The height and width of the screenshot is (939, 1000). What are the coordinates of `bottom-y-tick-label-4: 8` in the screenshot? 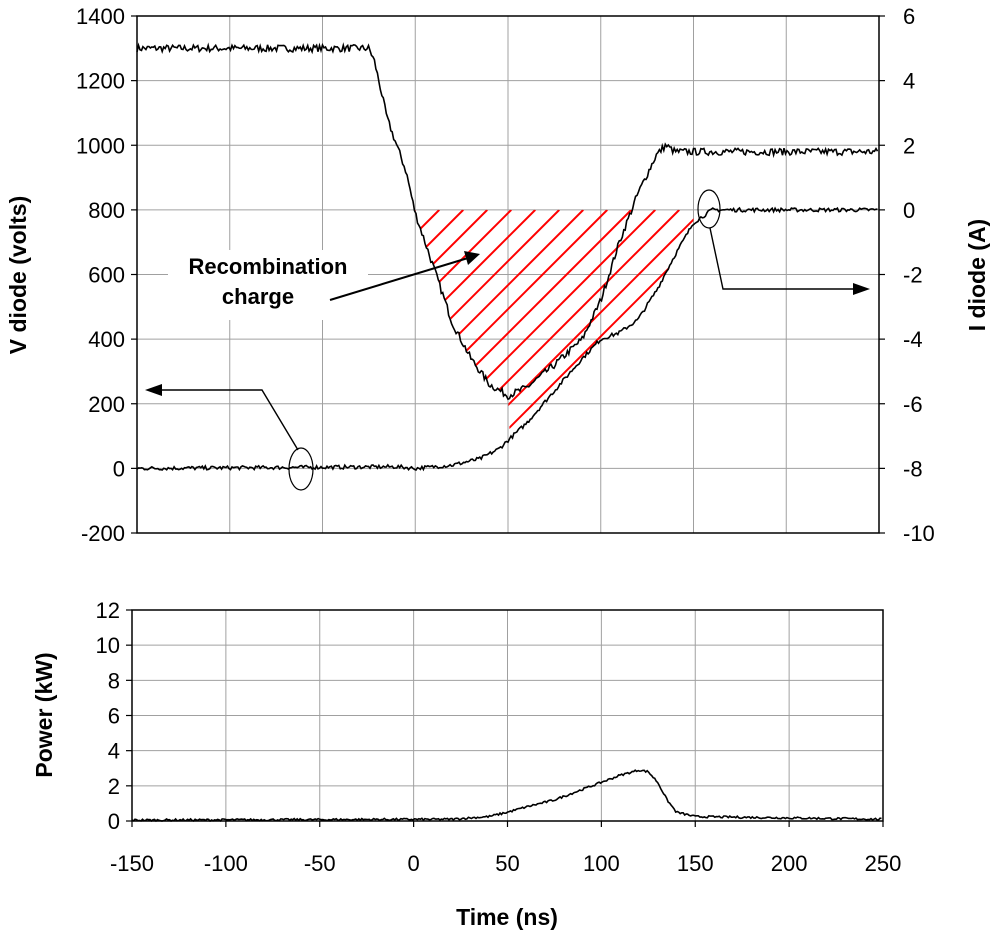 It's located at (114, 680).